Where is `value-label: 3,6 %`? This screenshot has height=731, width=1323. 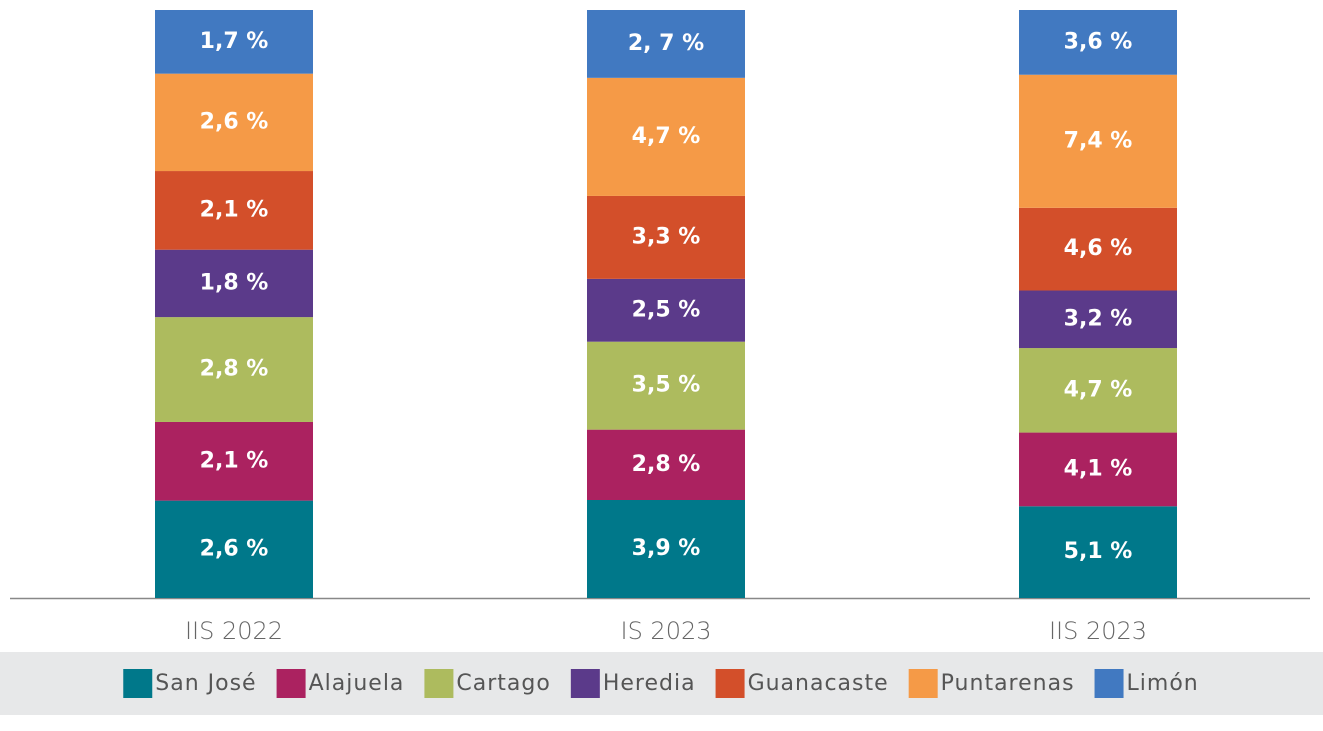 value-label: 3,6 % is located at coordinates (1098, 41).